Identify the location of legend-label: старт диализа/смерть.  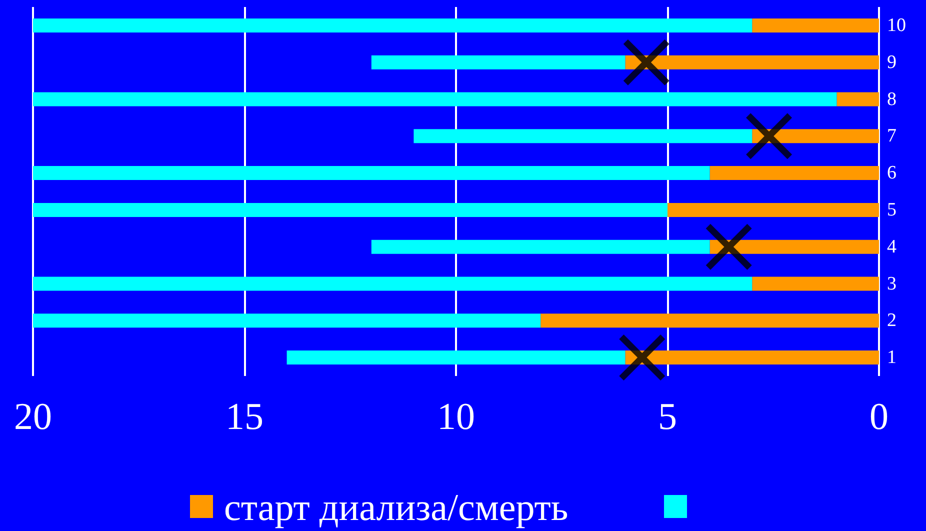
(396, 508).